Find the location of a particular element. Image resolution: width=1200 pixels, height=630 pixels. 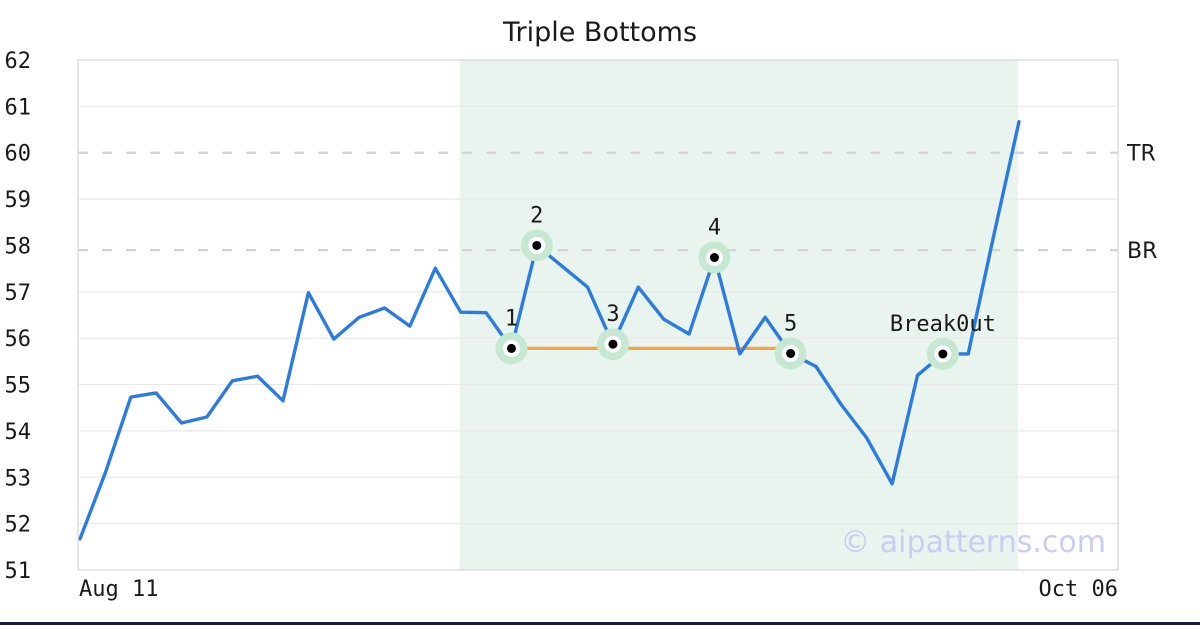

y-tick-label: 54 is located at coordinates (18, 432).